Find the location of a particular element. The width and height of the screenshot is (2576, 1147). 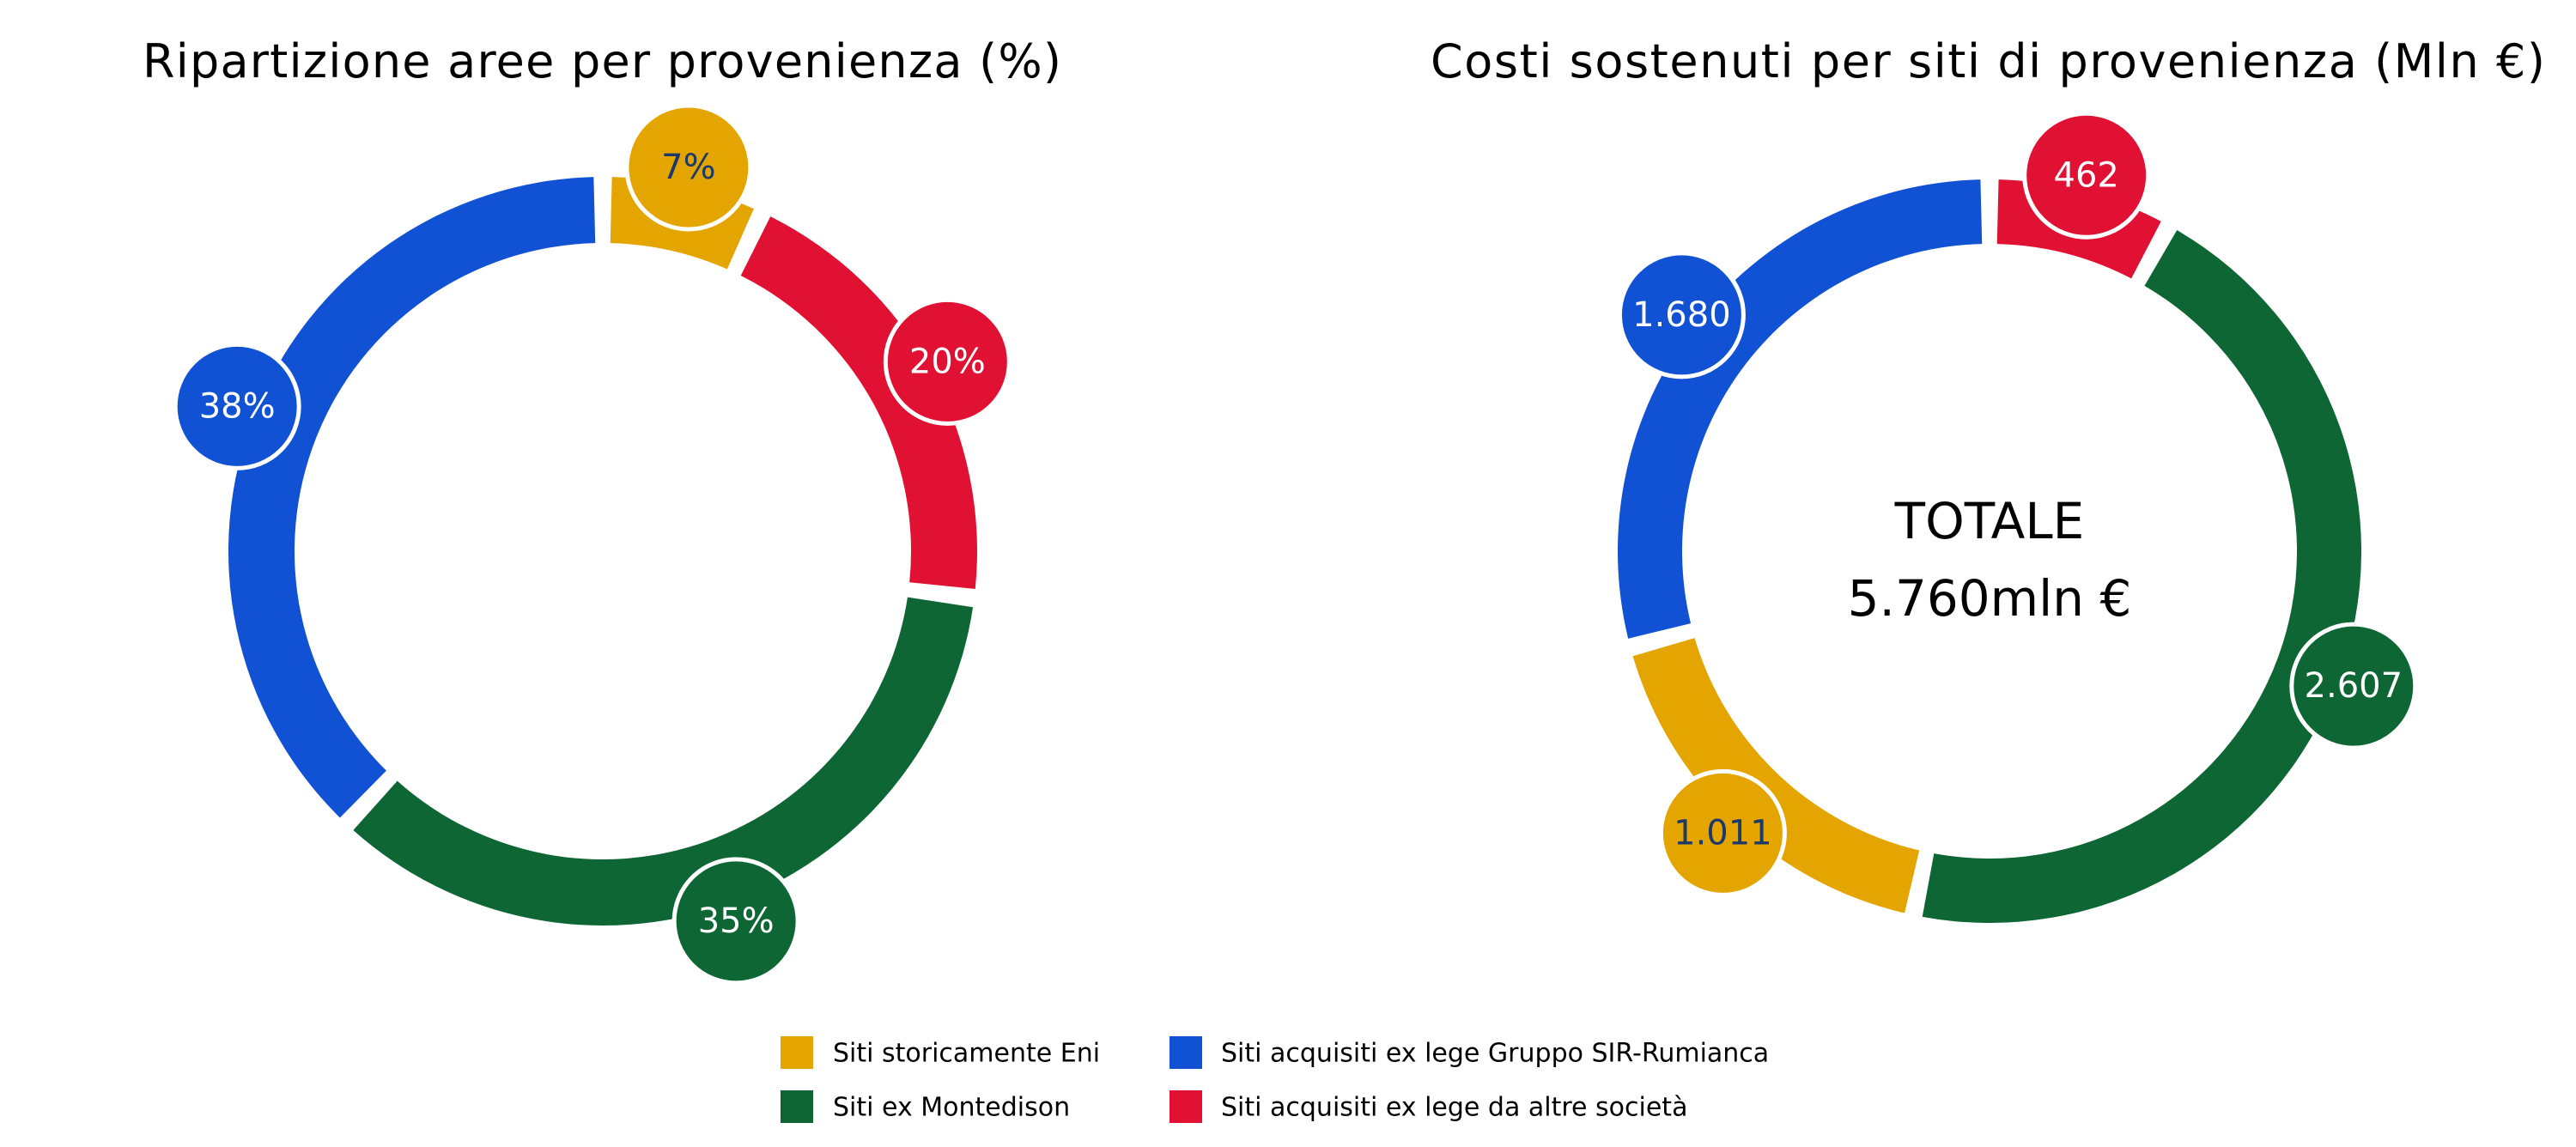

data-label-sir: 38% is located at coordinates (237, 406).